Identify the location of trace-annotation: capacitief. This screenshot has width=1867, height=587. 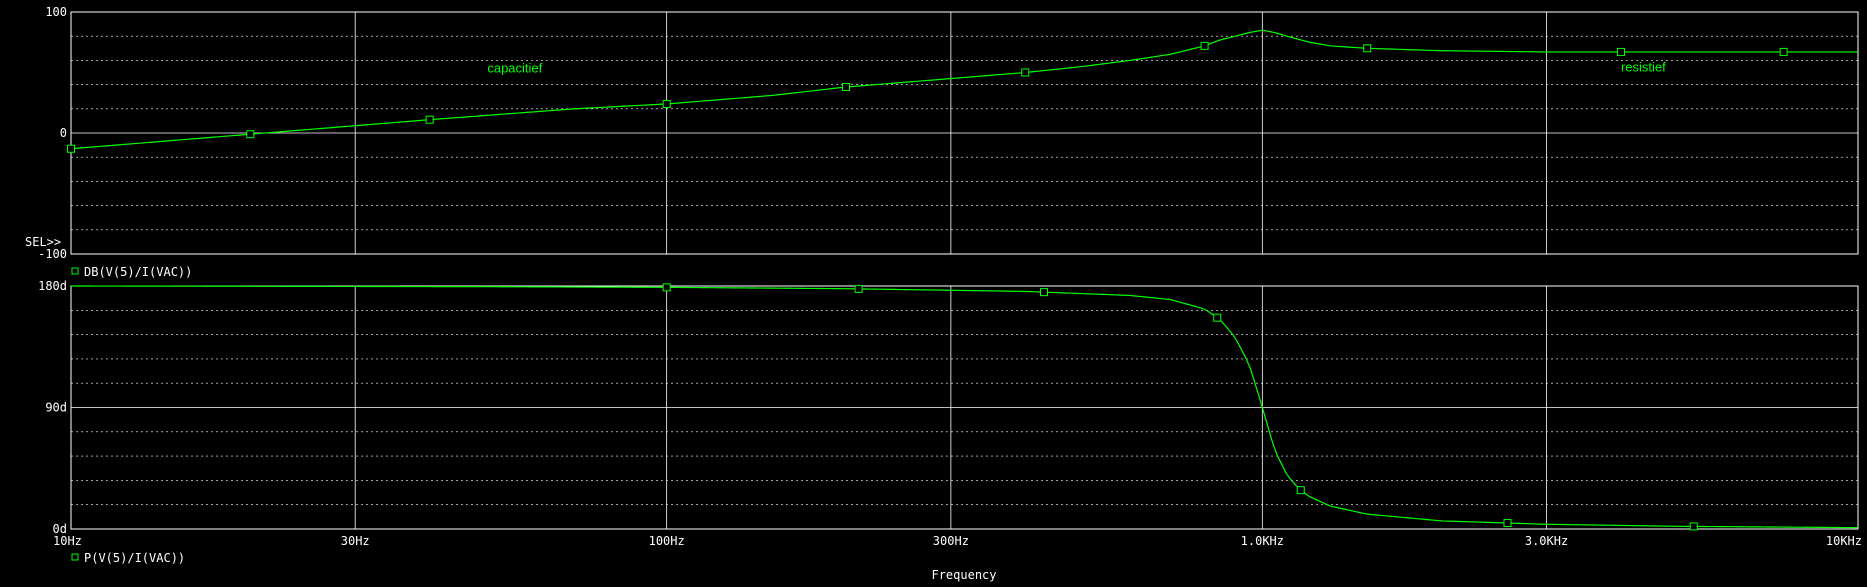
(514, 68).